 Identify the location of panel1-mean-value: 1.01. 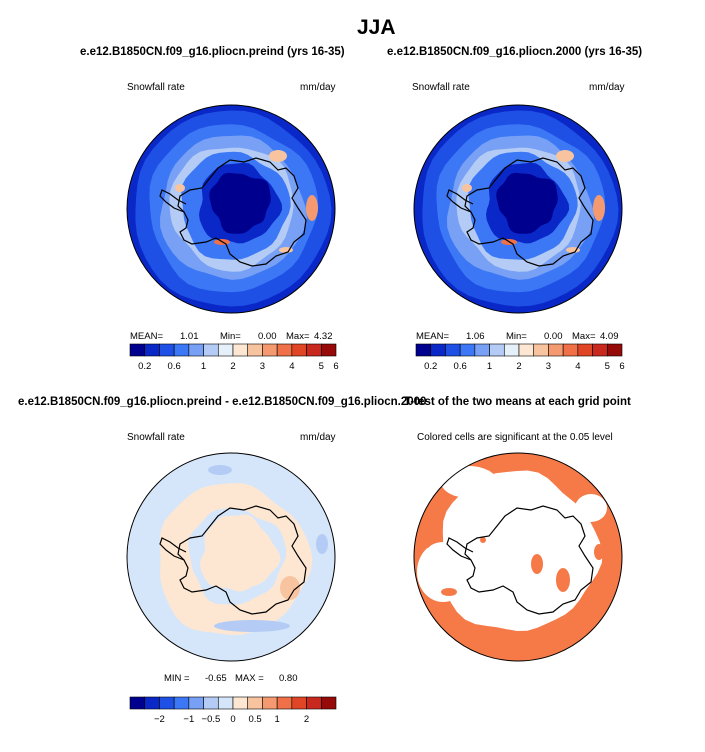
(189, 336).